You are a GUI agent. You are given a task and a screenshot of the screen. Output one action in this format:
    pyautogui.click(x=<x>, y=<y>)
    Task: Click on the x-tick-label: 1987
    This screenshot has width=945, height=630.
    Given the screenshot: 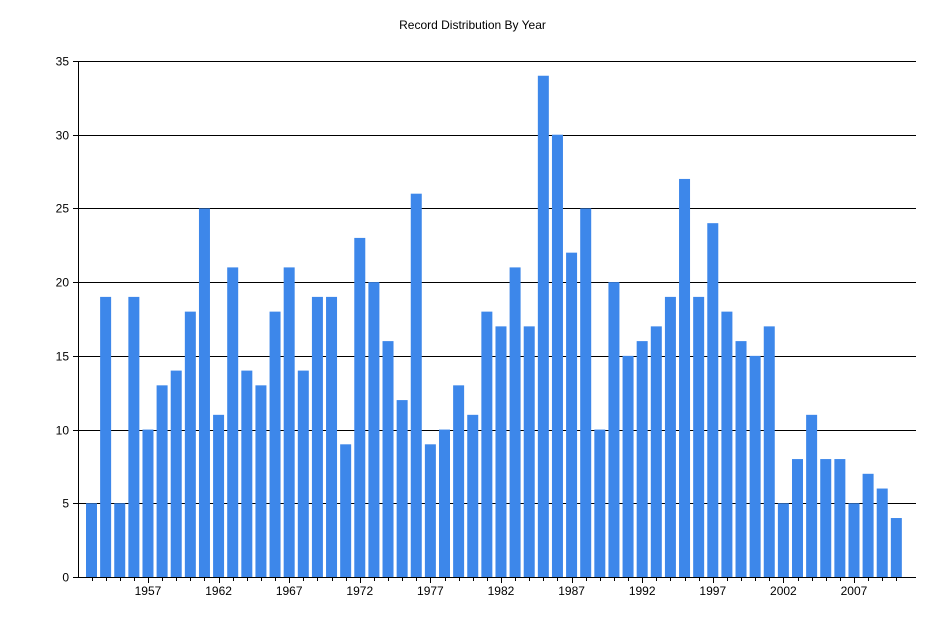 What is the action you would take?
    pyautogui.click(x=571, y=591)
    